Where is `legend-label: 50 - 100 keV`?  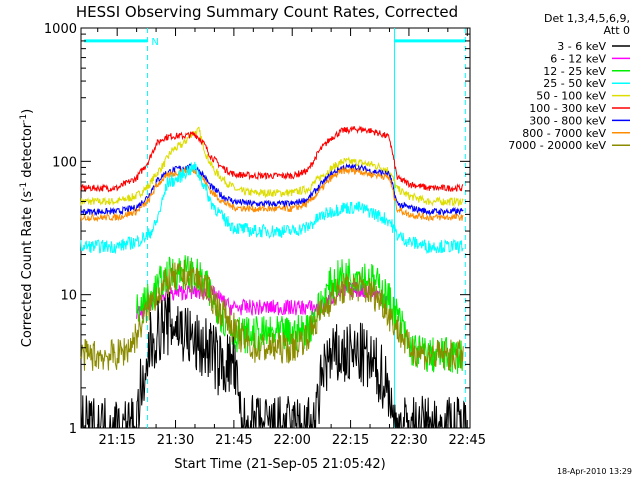 legend-label: 50 - 100 keV is located at coordinates (571, 96).